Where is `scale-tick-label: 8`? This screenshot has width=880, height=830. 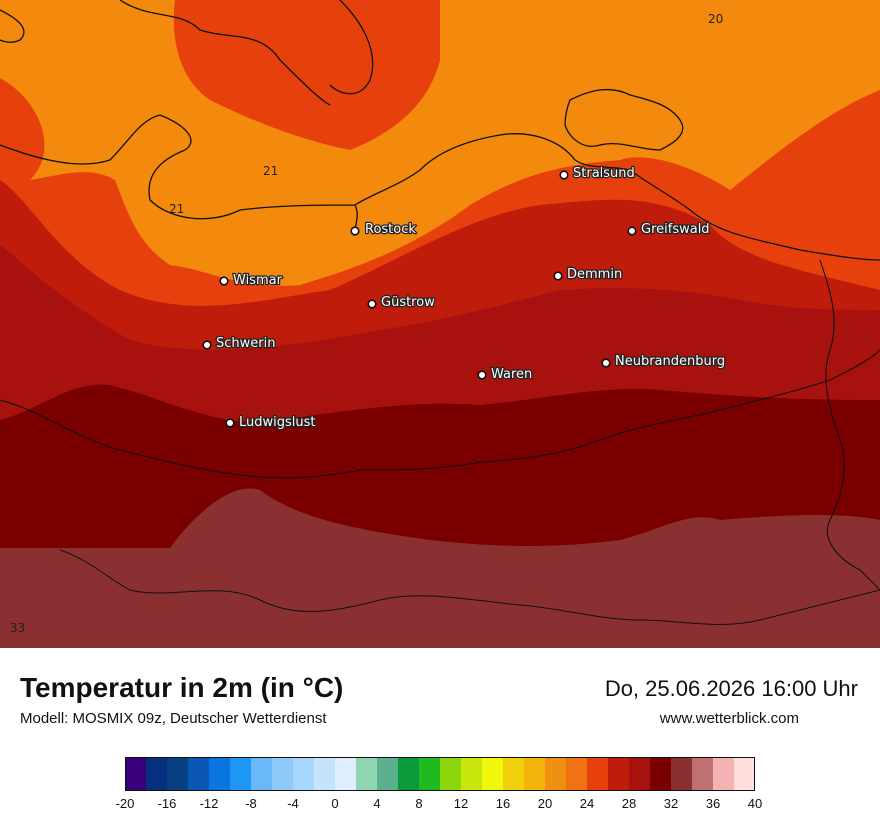 scale-tick-label: 8 is located at coordinates (419, 803).